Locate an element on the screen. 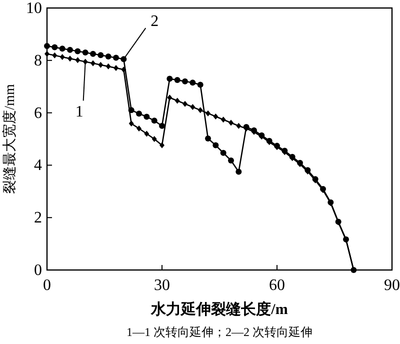 The height and width of the screenshot is (344, 400). text: 1 is located at coordinates (79, 112).